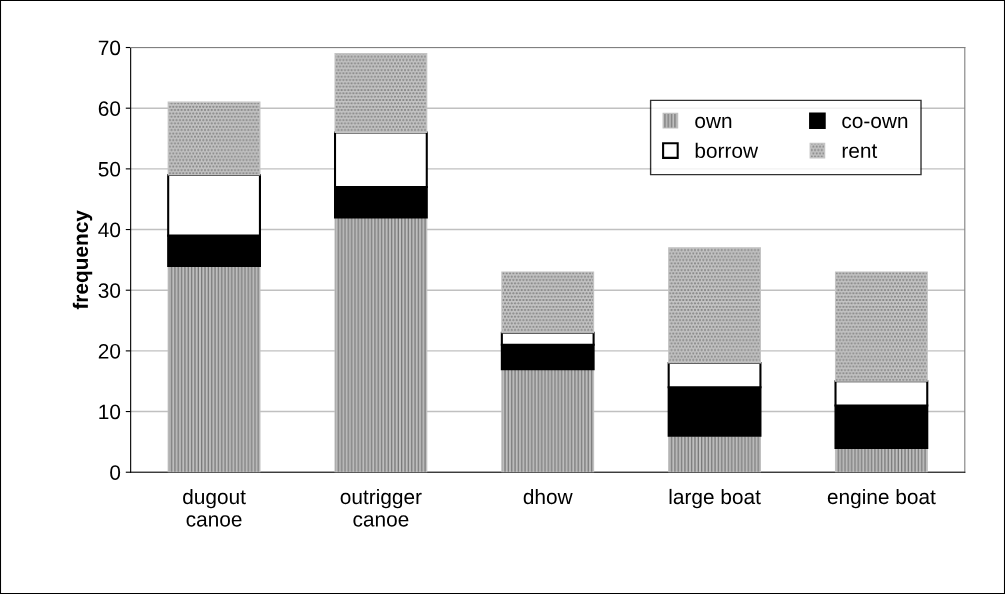 The image size is (1005, 594). I want to click on legend-label: rent, so click(860, 151).